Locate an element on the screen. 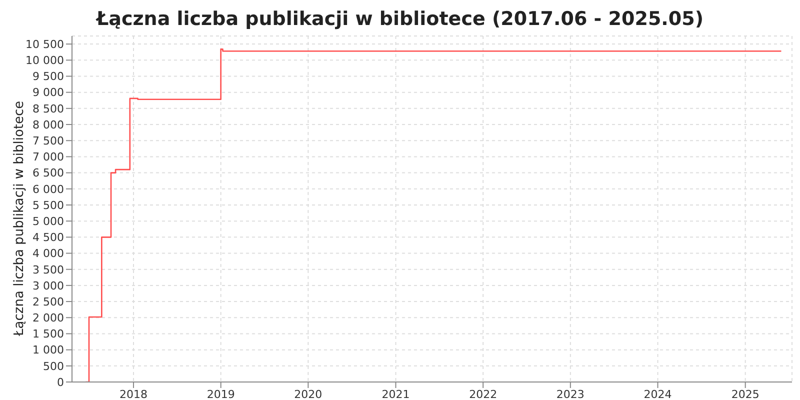  y-tick-label: 0 is located at coordinates (60, 382).